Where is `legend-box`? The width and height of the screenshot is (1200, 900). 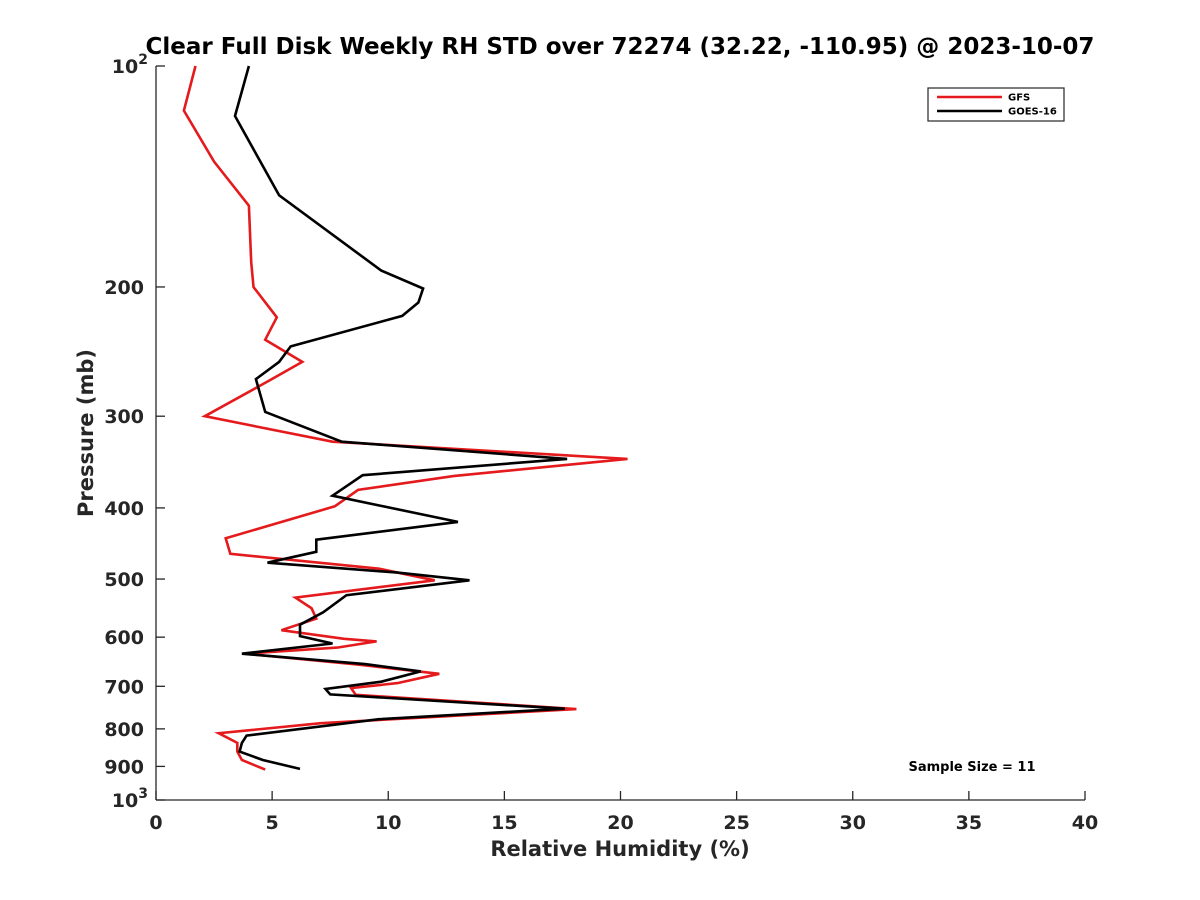
legend-box is located at coordinates (996, 104).